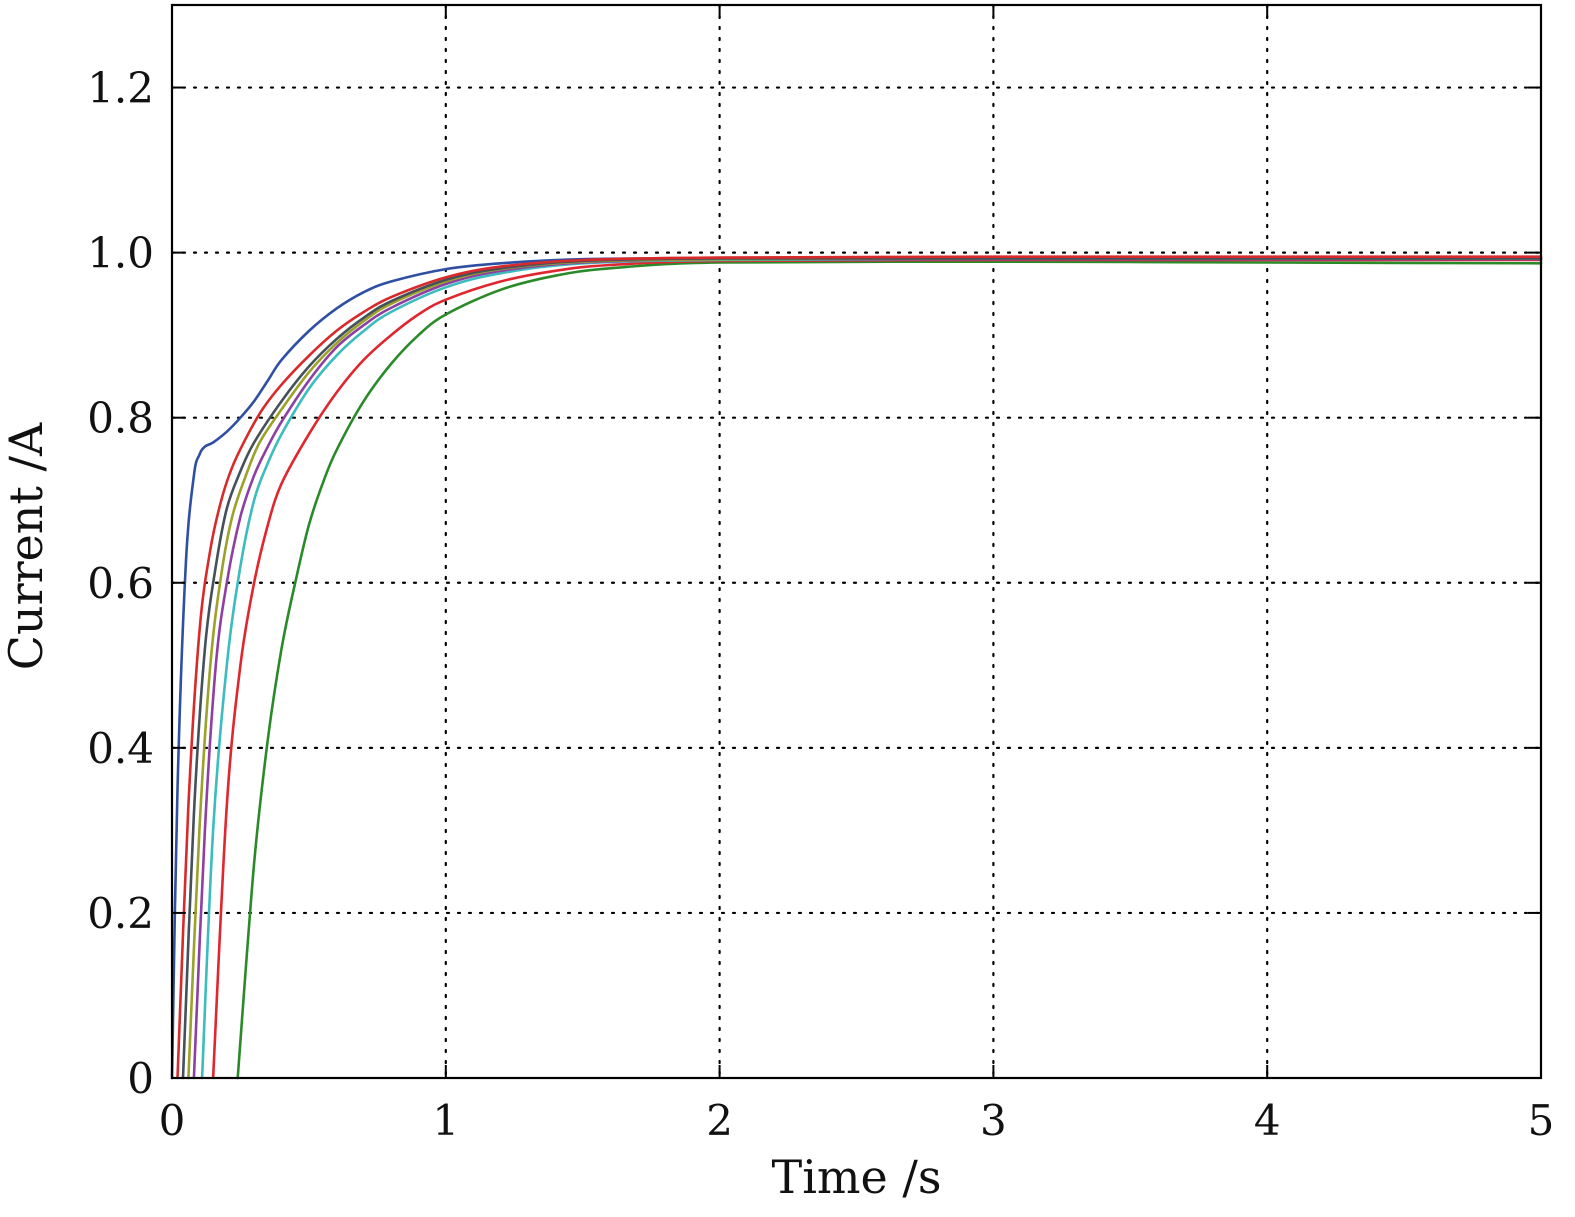 The image size is (1575, 1217). I want to click on y-tick-label: 1.0, so click(120, 253).